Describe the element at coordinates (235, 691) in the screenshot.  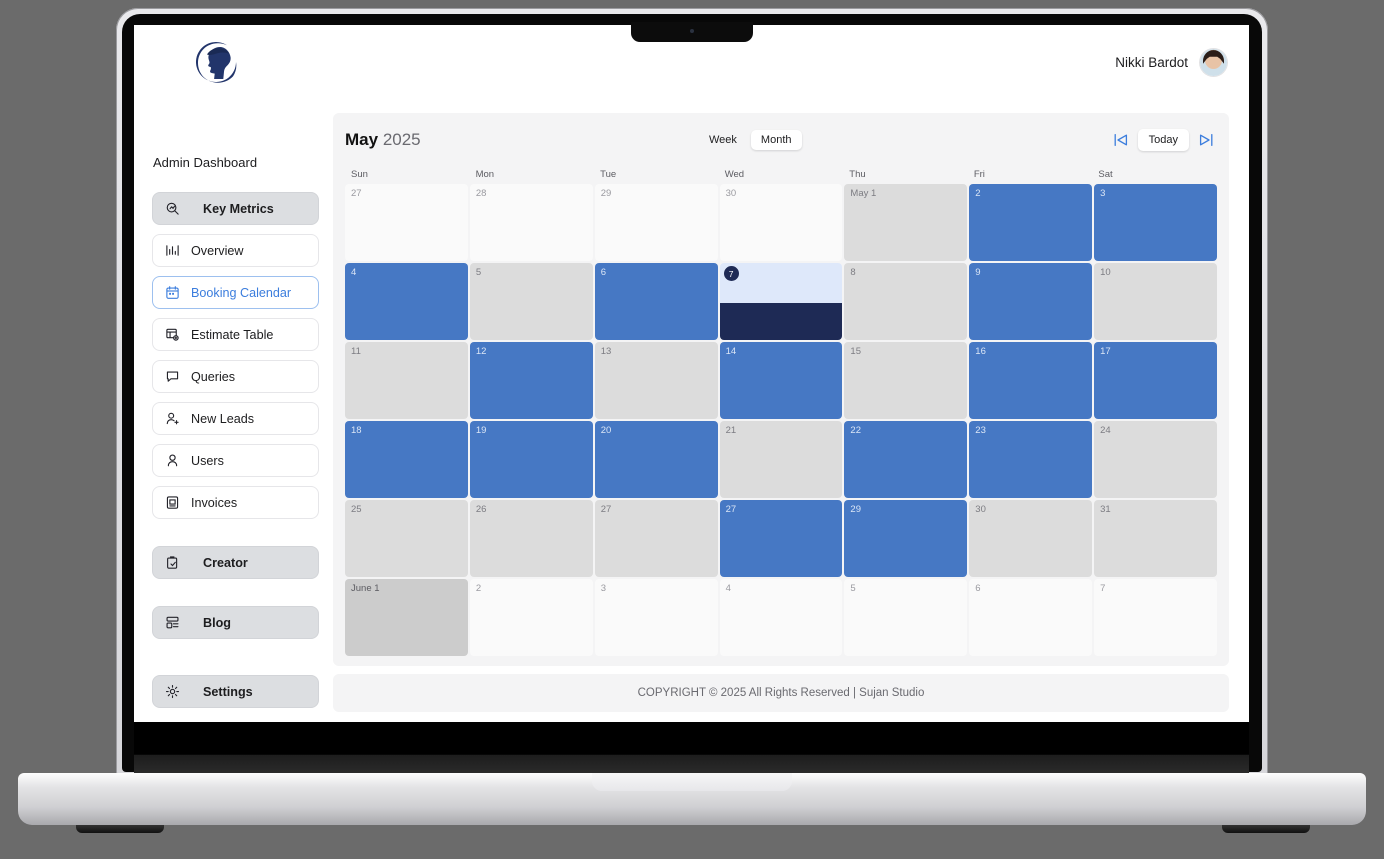
I see `sidebar-item-settings: Settings` at that location.